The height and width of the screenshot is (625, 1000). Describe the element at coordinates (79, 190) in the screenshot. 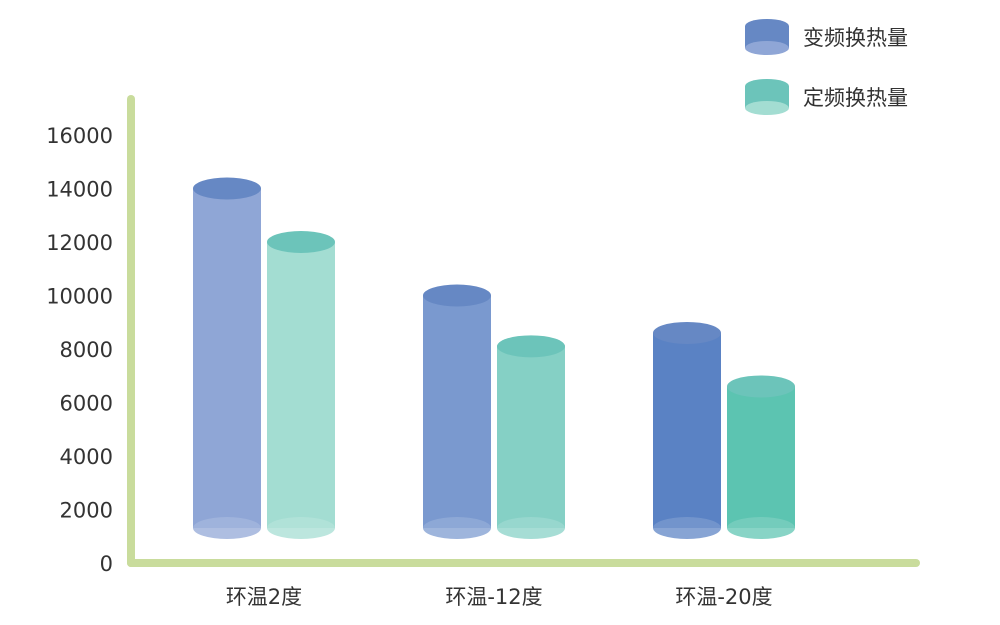

I see `y-tick-label: 14000` at that location.